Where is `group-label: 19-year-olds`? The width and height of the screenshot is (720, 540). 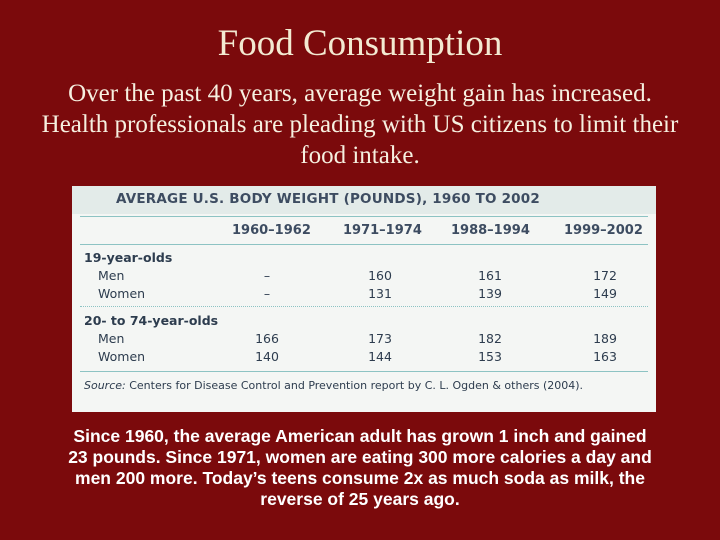 group-label: 19-year-olds is located at coordinates (128, 257).